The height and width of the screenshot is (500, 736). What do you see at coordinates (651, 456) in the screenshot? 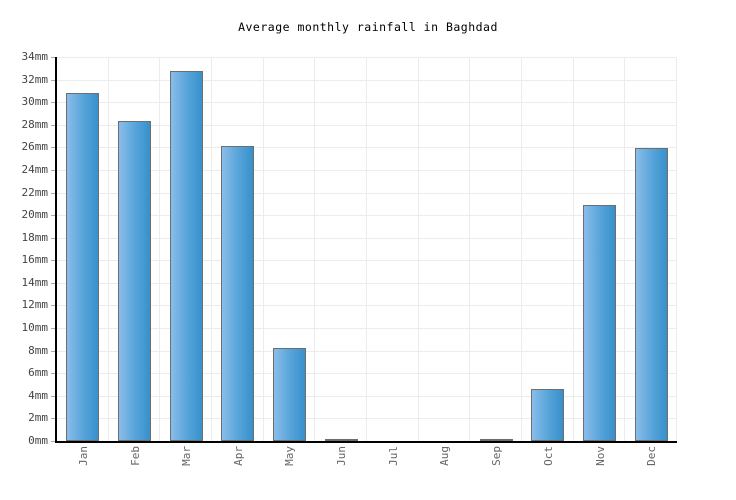
I see `x-axis-month-label-text: Dec` at bounding box center [651, 456].